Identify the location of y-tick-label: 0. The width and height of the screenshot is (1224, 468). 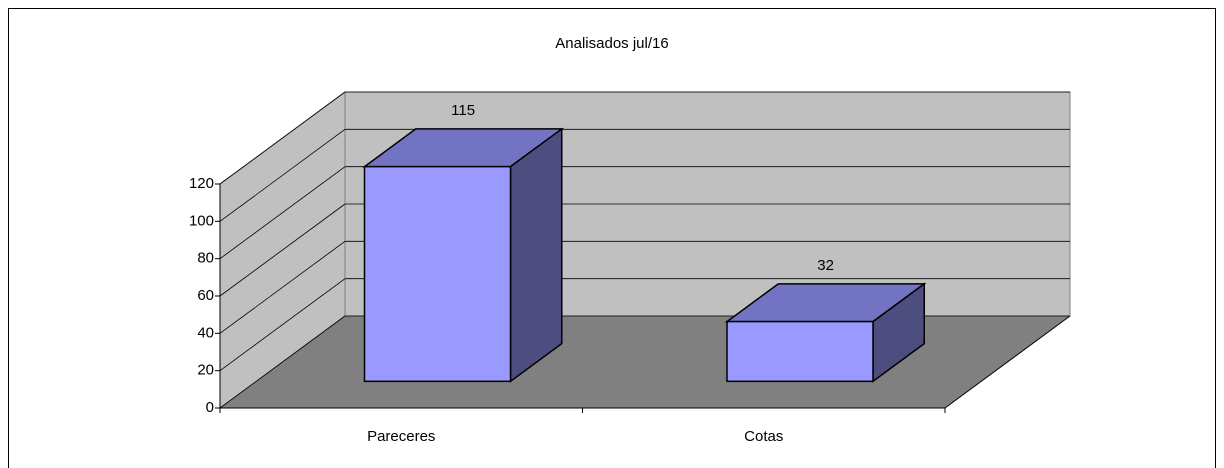
(210, 407).